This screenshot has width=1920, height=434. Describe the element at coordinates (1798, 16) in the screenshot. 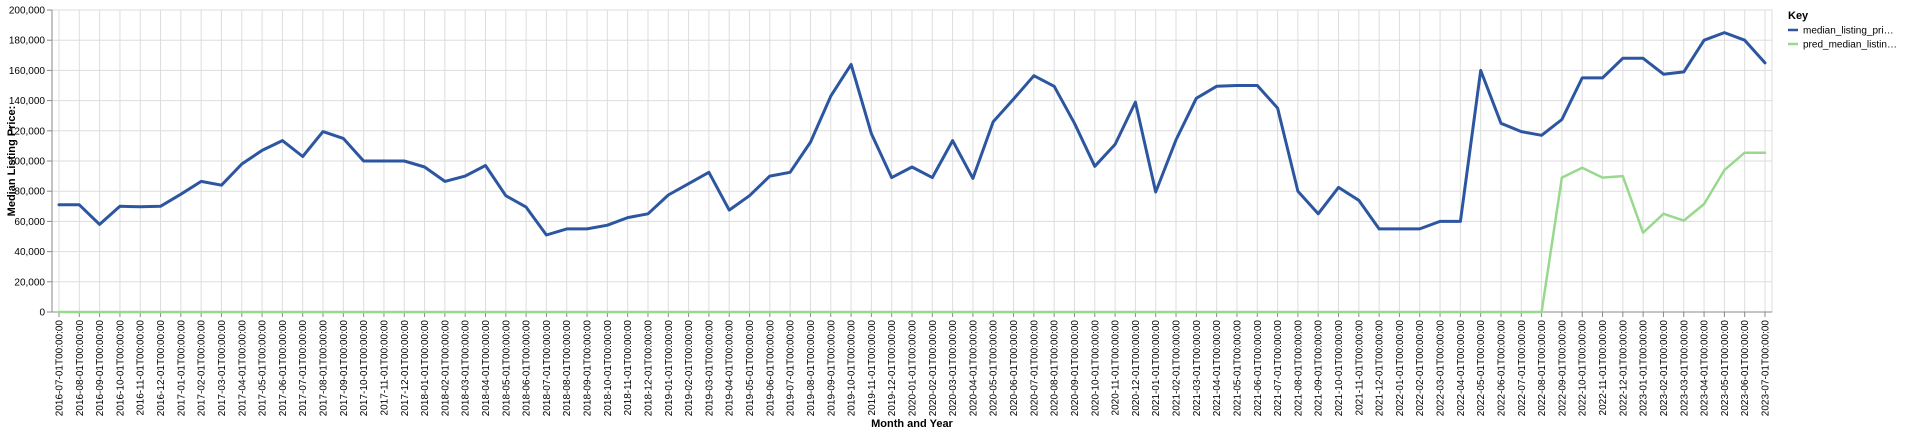

I see `legend-title: Key` at that location.